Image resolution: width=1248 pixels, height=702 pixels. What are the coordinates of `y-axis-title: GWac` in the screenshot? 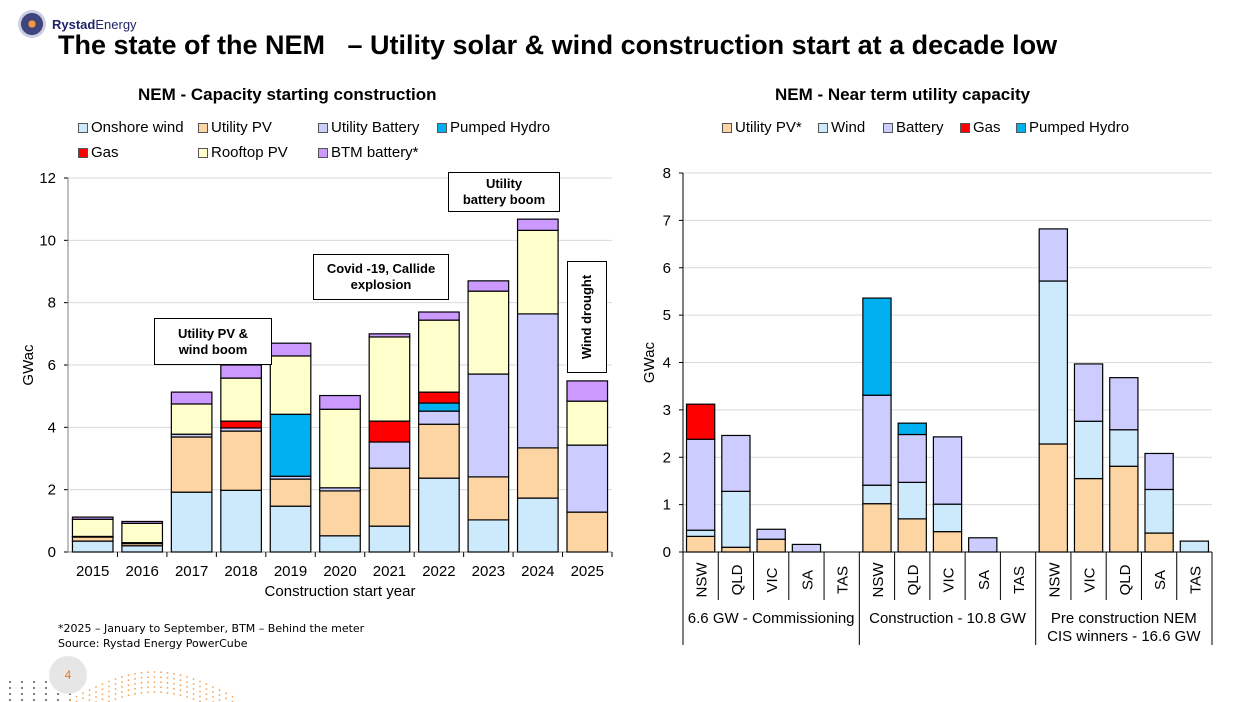 It's located at (28, 365).